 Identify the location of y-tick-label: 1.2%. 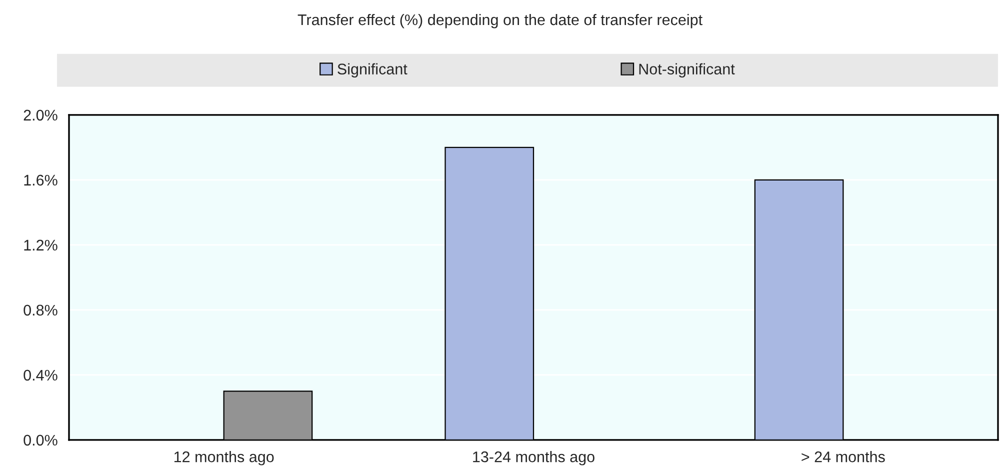
(41, 245).